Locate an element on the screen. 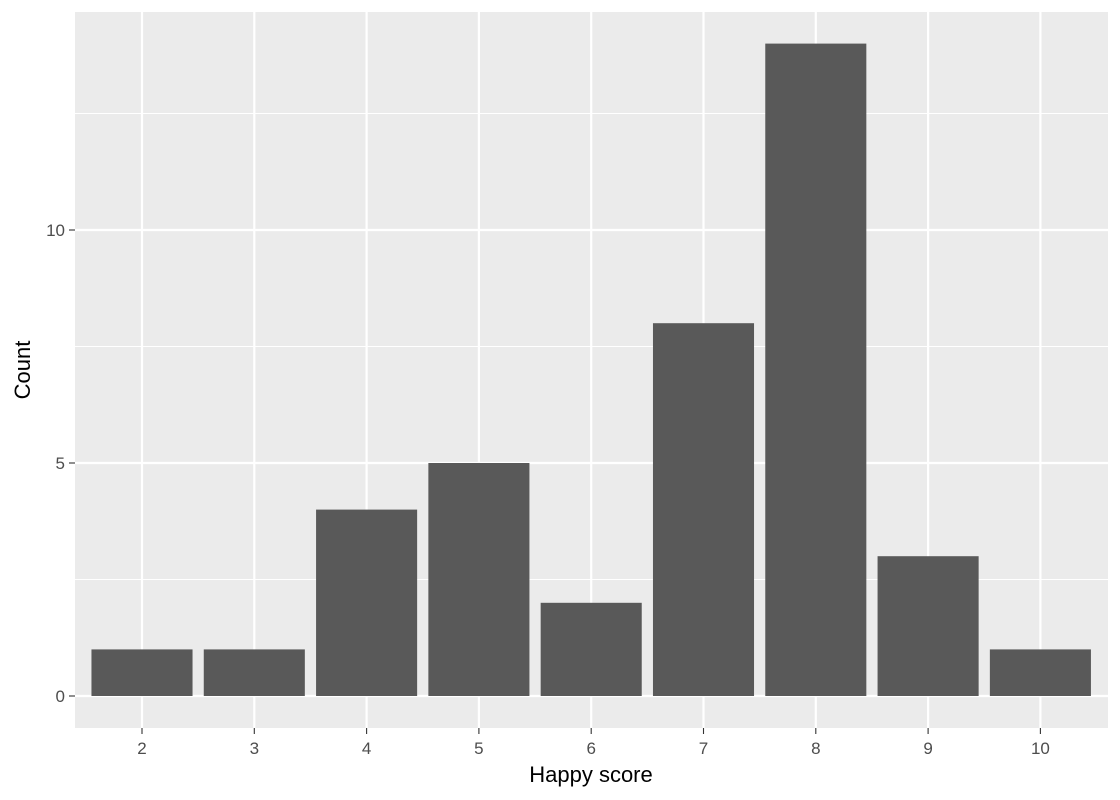  x-tick-label: 7 is located at coordinates (703, 748).